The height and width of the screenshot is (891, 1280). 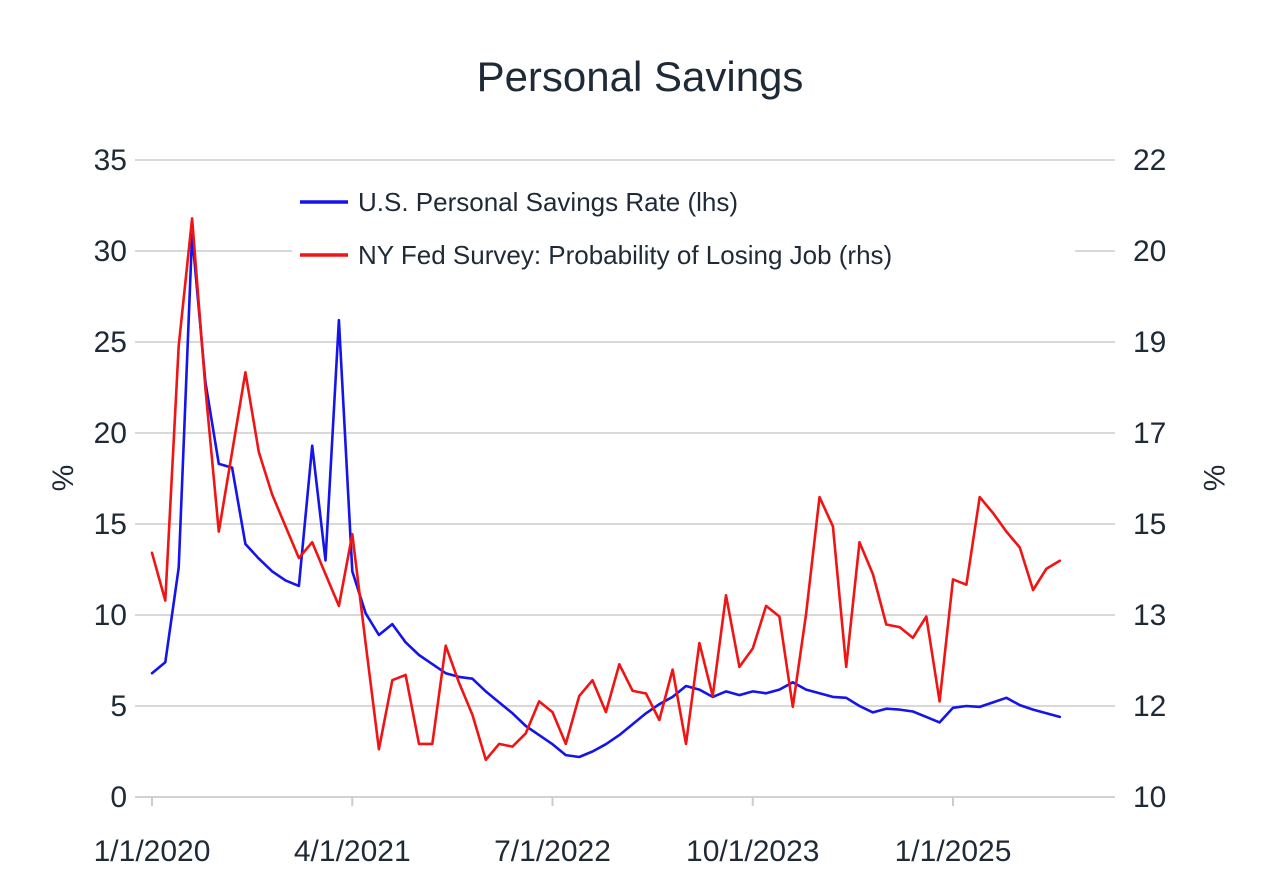 What do you see at coordinates (110, 433) in the screenshot?
I see `y-left-tick-label: 20` at bounding box center [110, 433].